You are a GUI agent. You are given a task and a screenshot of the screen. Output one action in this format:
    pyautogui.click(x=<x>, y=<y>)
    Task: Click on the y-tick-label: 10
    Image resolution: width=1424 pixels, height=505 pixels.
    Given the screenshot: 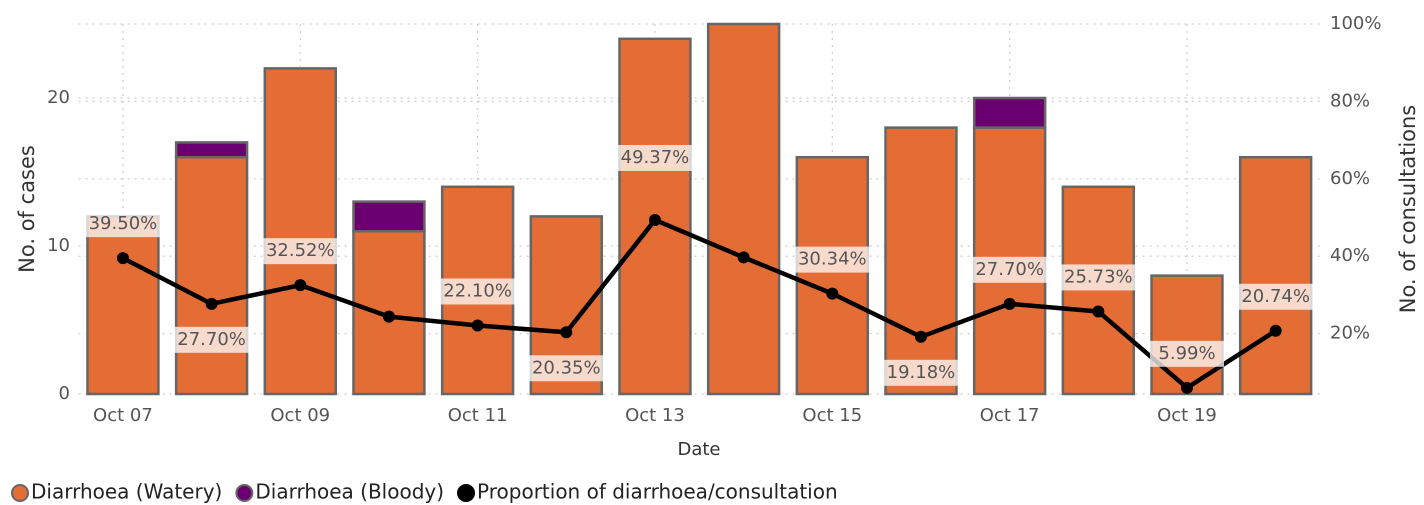 What is the action you would take?
    pyautogui.click(x=58, y=245)
    